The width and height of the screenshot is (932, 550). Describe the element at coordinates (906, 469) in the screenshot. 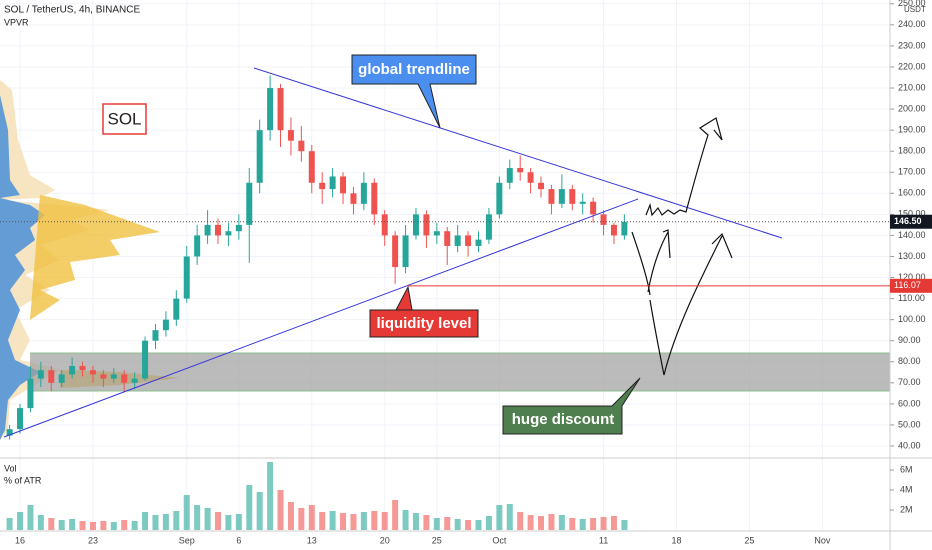

I see `y-tick-label: 6M` at that location.